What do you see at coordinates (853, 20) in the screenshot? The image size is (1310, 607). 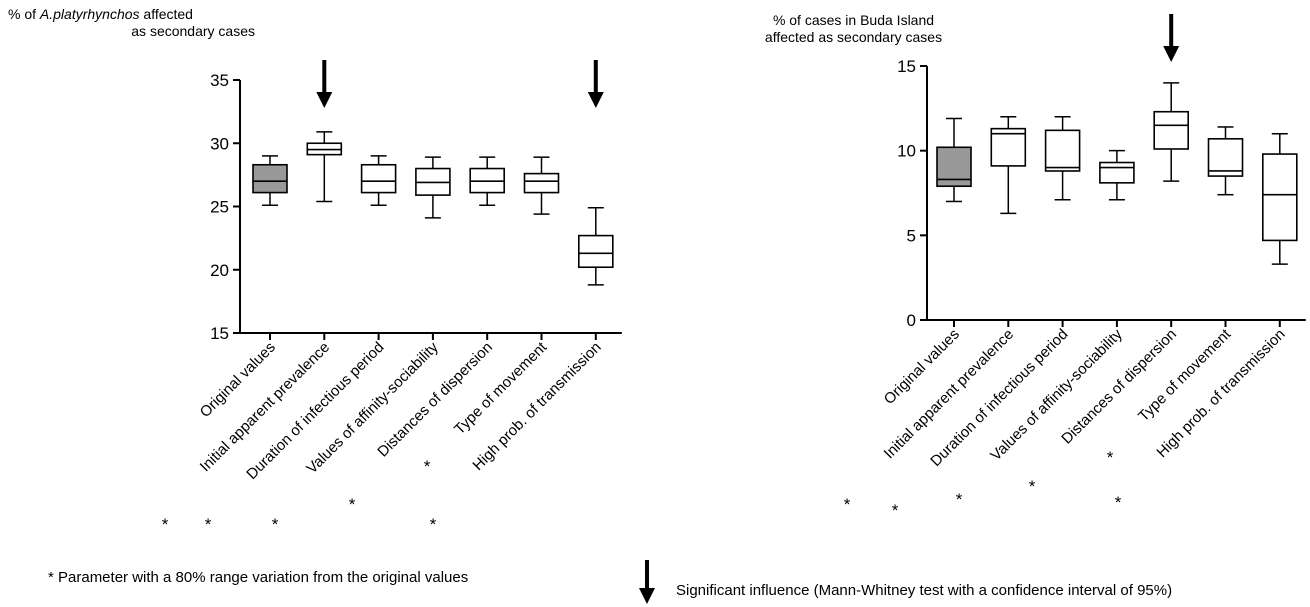 I see `right-ylabel-line1: % of cases in Buda Island` at bounding box center [853, 20].